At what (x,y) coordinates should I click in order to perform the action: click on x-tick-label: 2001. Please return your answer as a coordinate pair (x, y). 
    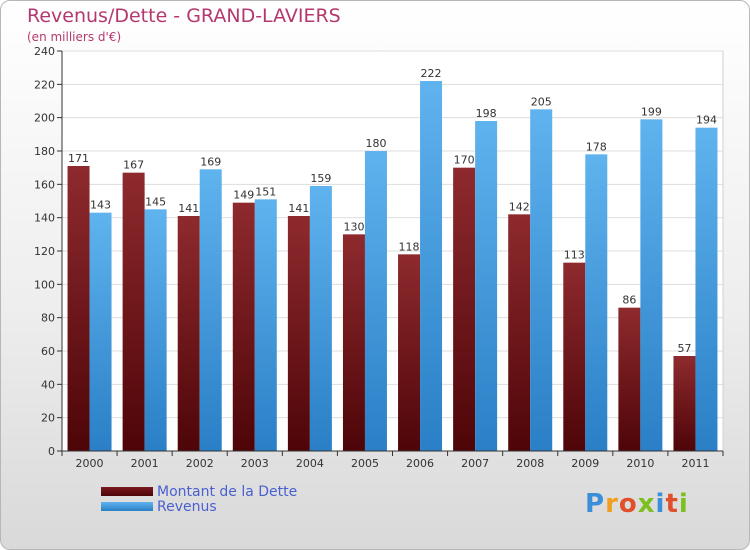
    Looking at the image, I should click on (145, 463).